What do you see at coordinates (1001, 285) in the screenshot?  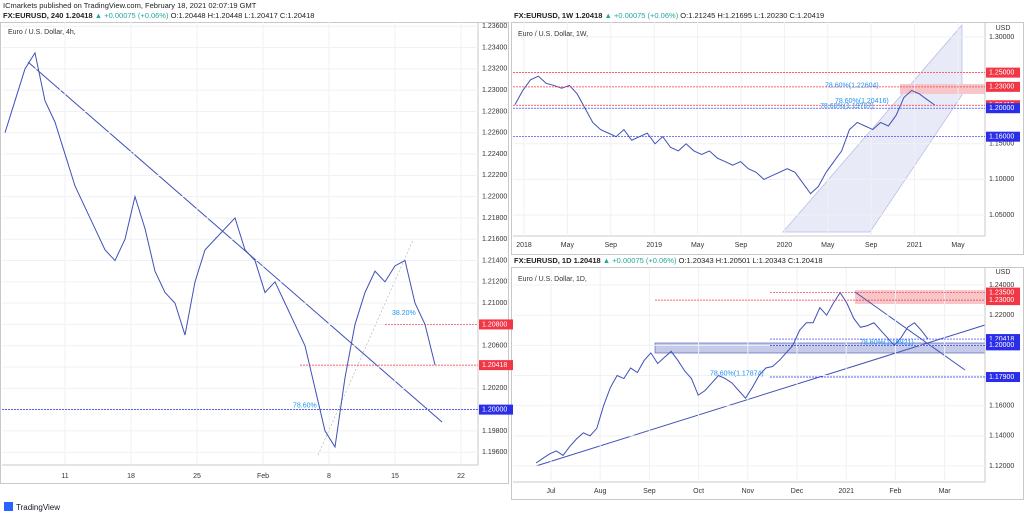 I see `y-tick-label: 1.24000` at bounding box center [1001, 285].